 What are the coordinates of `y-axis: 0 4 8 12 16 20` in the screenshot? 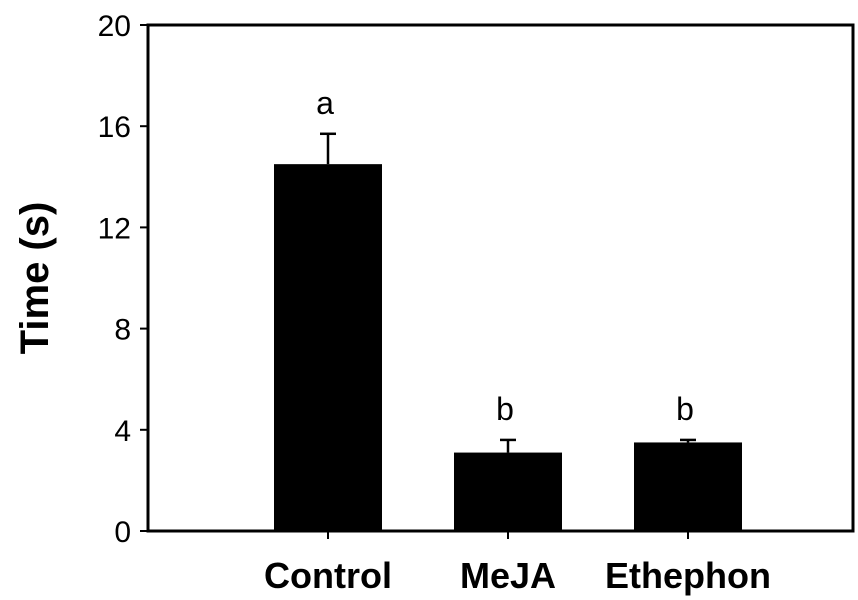 It's located at (123, 279).